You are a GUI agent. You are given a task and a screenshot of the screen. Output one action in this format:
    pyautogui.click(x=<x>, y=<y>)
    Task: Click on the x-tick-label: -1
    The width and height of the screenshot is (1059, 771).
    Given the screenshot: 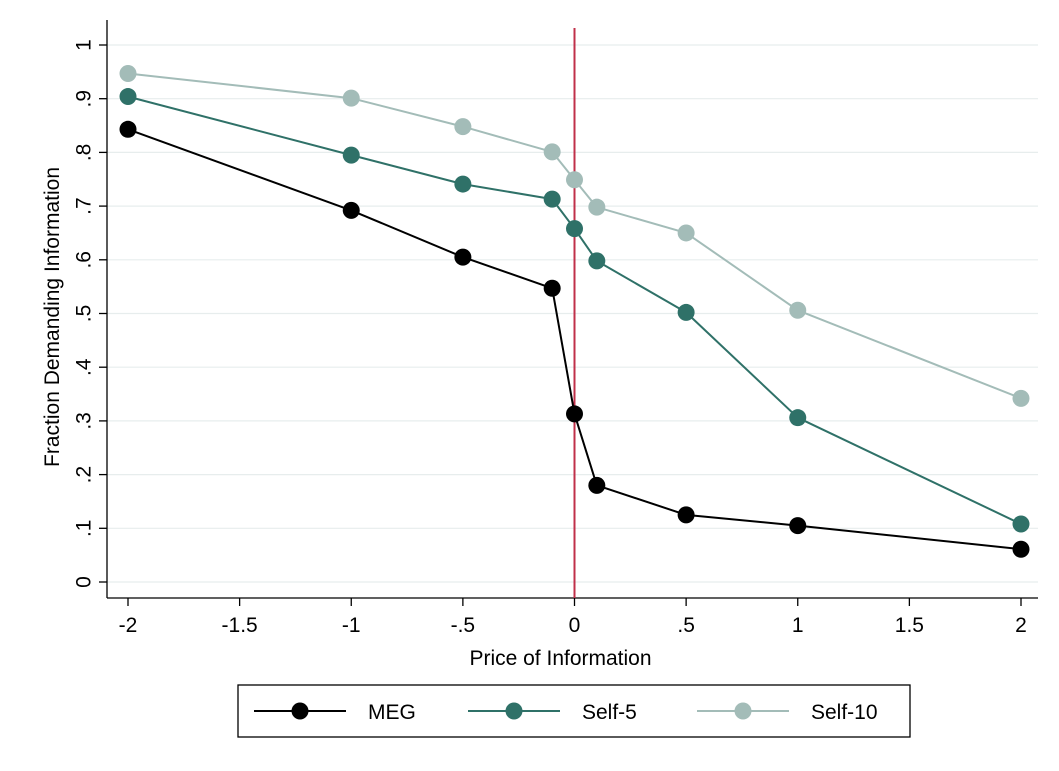 What is the action you would take?
    pyautogui.click(x=351, y=625)
    